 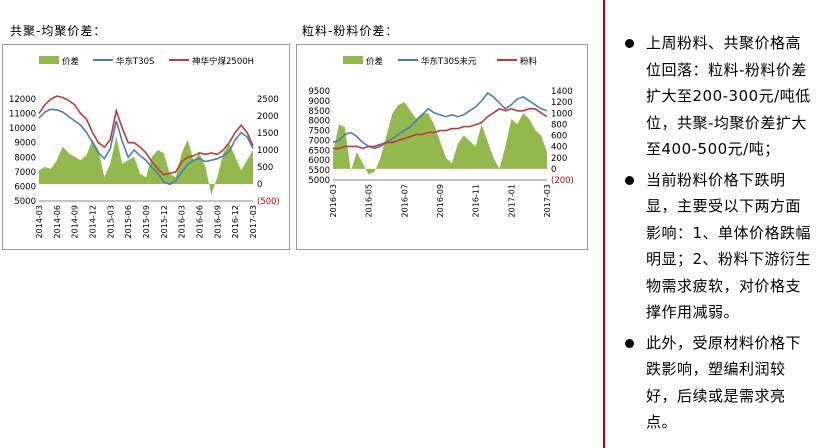 I want to click on y-right-tick-label: 500, so click(x=265, y=168).